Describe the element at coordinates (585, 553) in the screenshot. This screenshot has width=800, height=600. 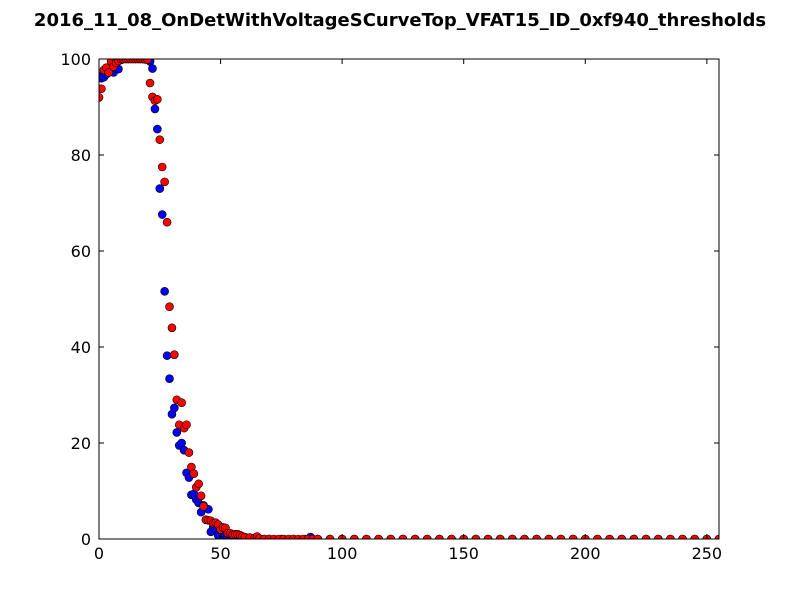
I see `x-tick-label-4: 200` at that location.